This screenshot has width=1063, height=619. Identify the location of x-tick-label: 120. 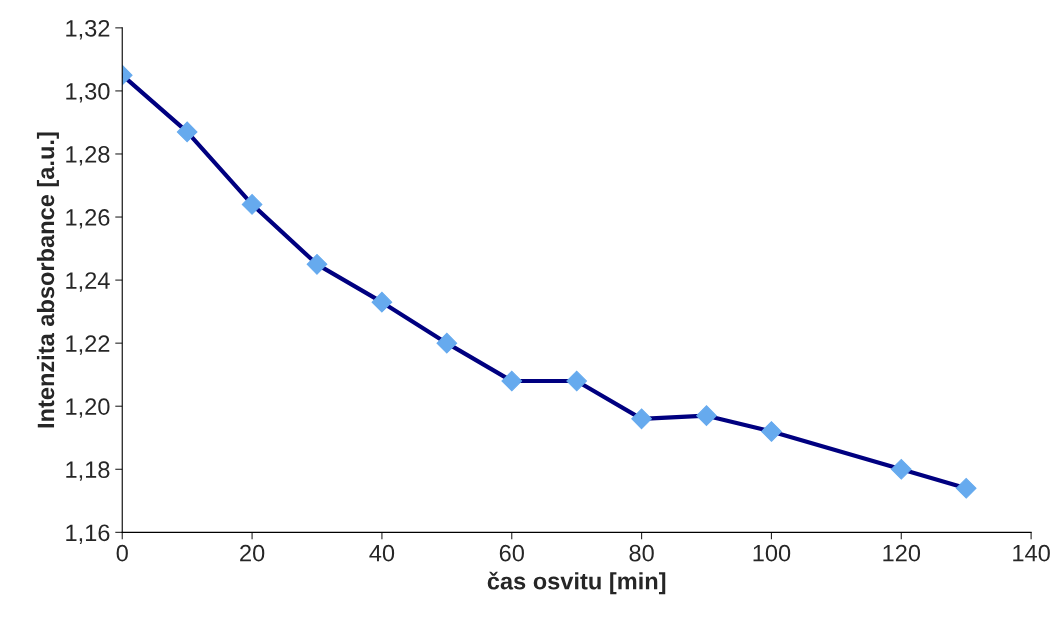
(902, 553).